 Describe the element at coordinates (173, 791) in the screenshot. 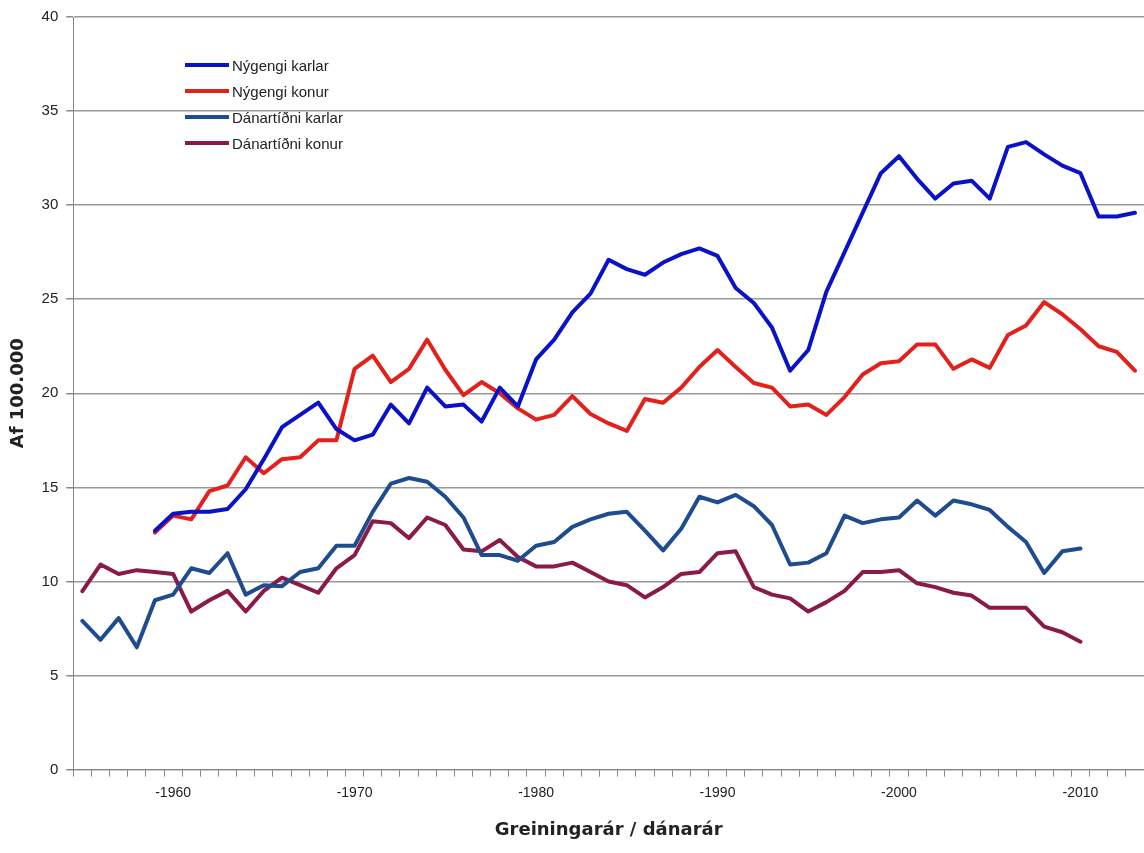

I see `x-tick-label: -1960` at that location.